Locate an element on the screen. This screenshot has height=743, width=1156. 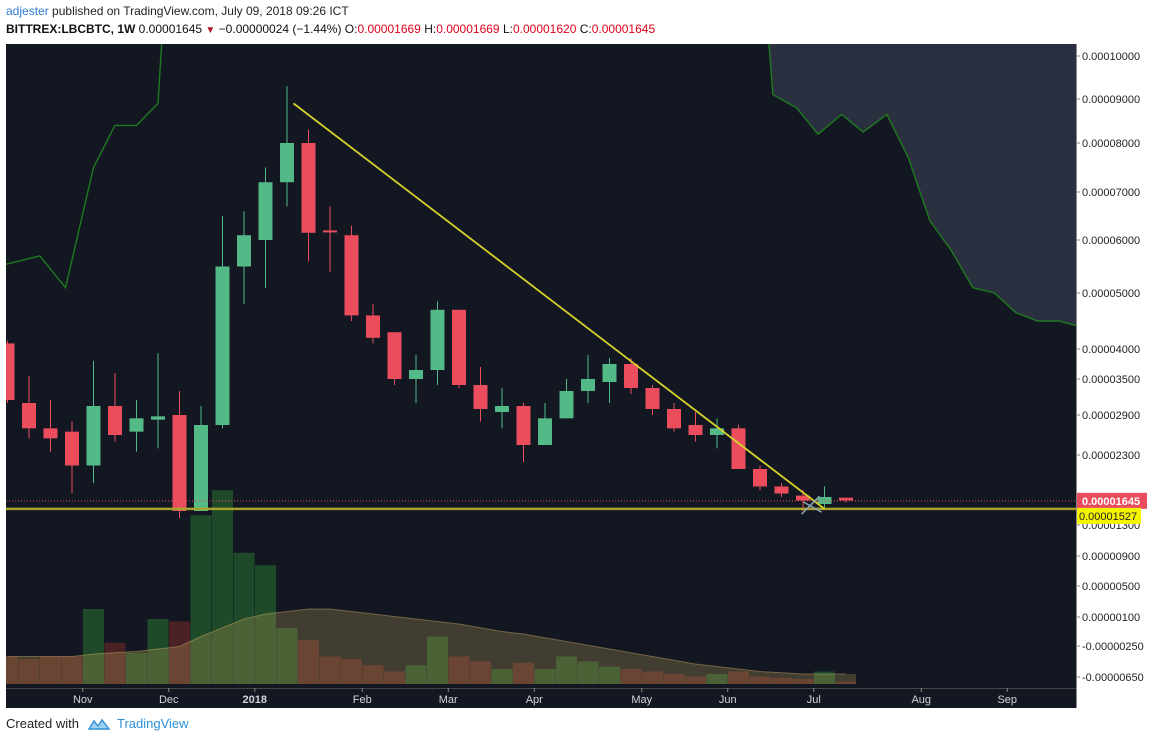
last-price: 0.00001645 is located at coordinates (170, 29).